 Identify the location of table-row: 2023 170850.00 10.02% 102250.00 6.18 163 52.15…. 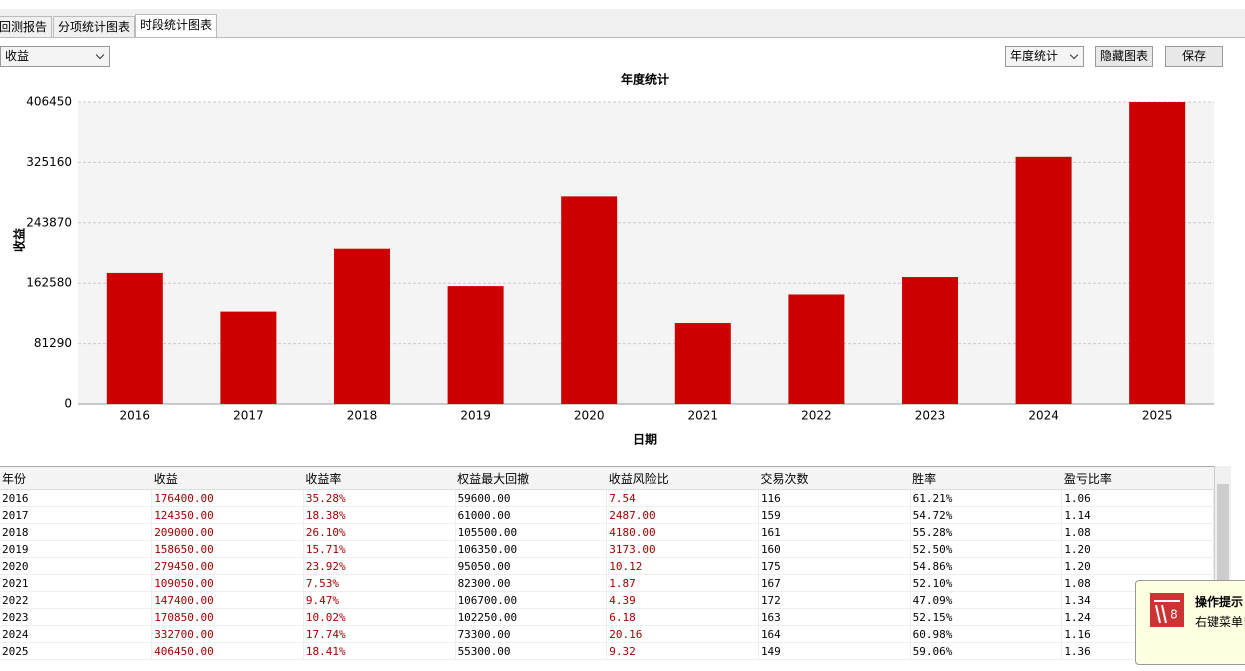
(607, 617).